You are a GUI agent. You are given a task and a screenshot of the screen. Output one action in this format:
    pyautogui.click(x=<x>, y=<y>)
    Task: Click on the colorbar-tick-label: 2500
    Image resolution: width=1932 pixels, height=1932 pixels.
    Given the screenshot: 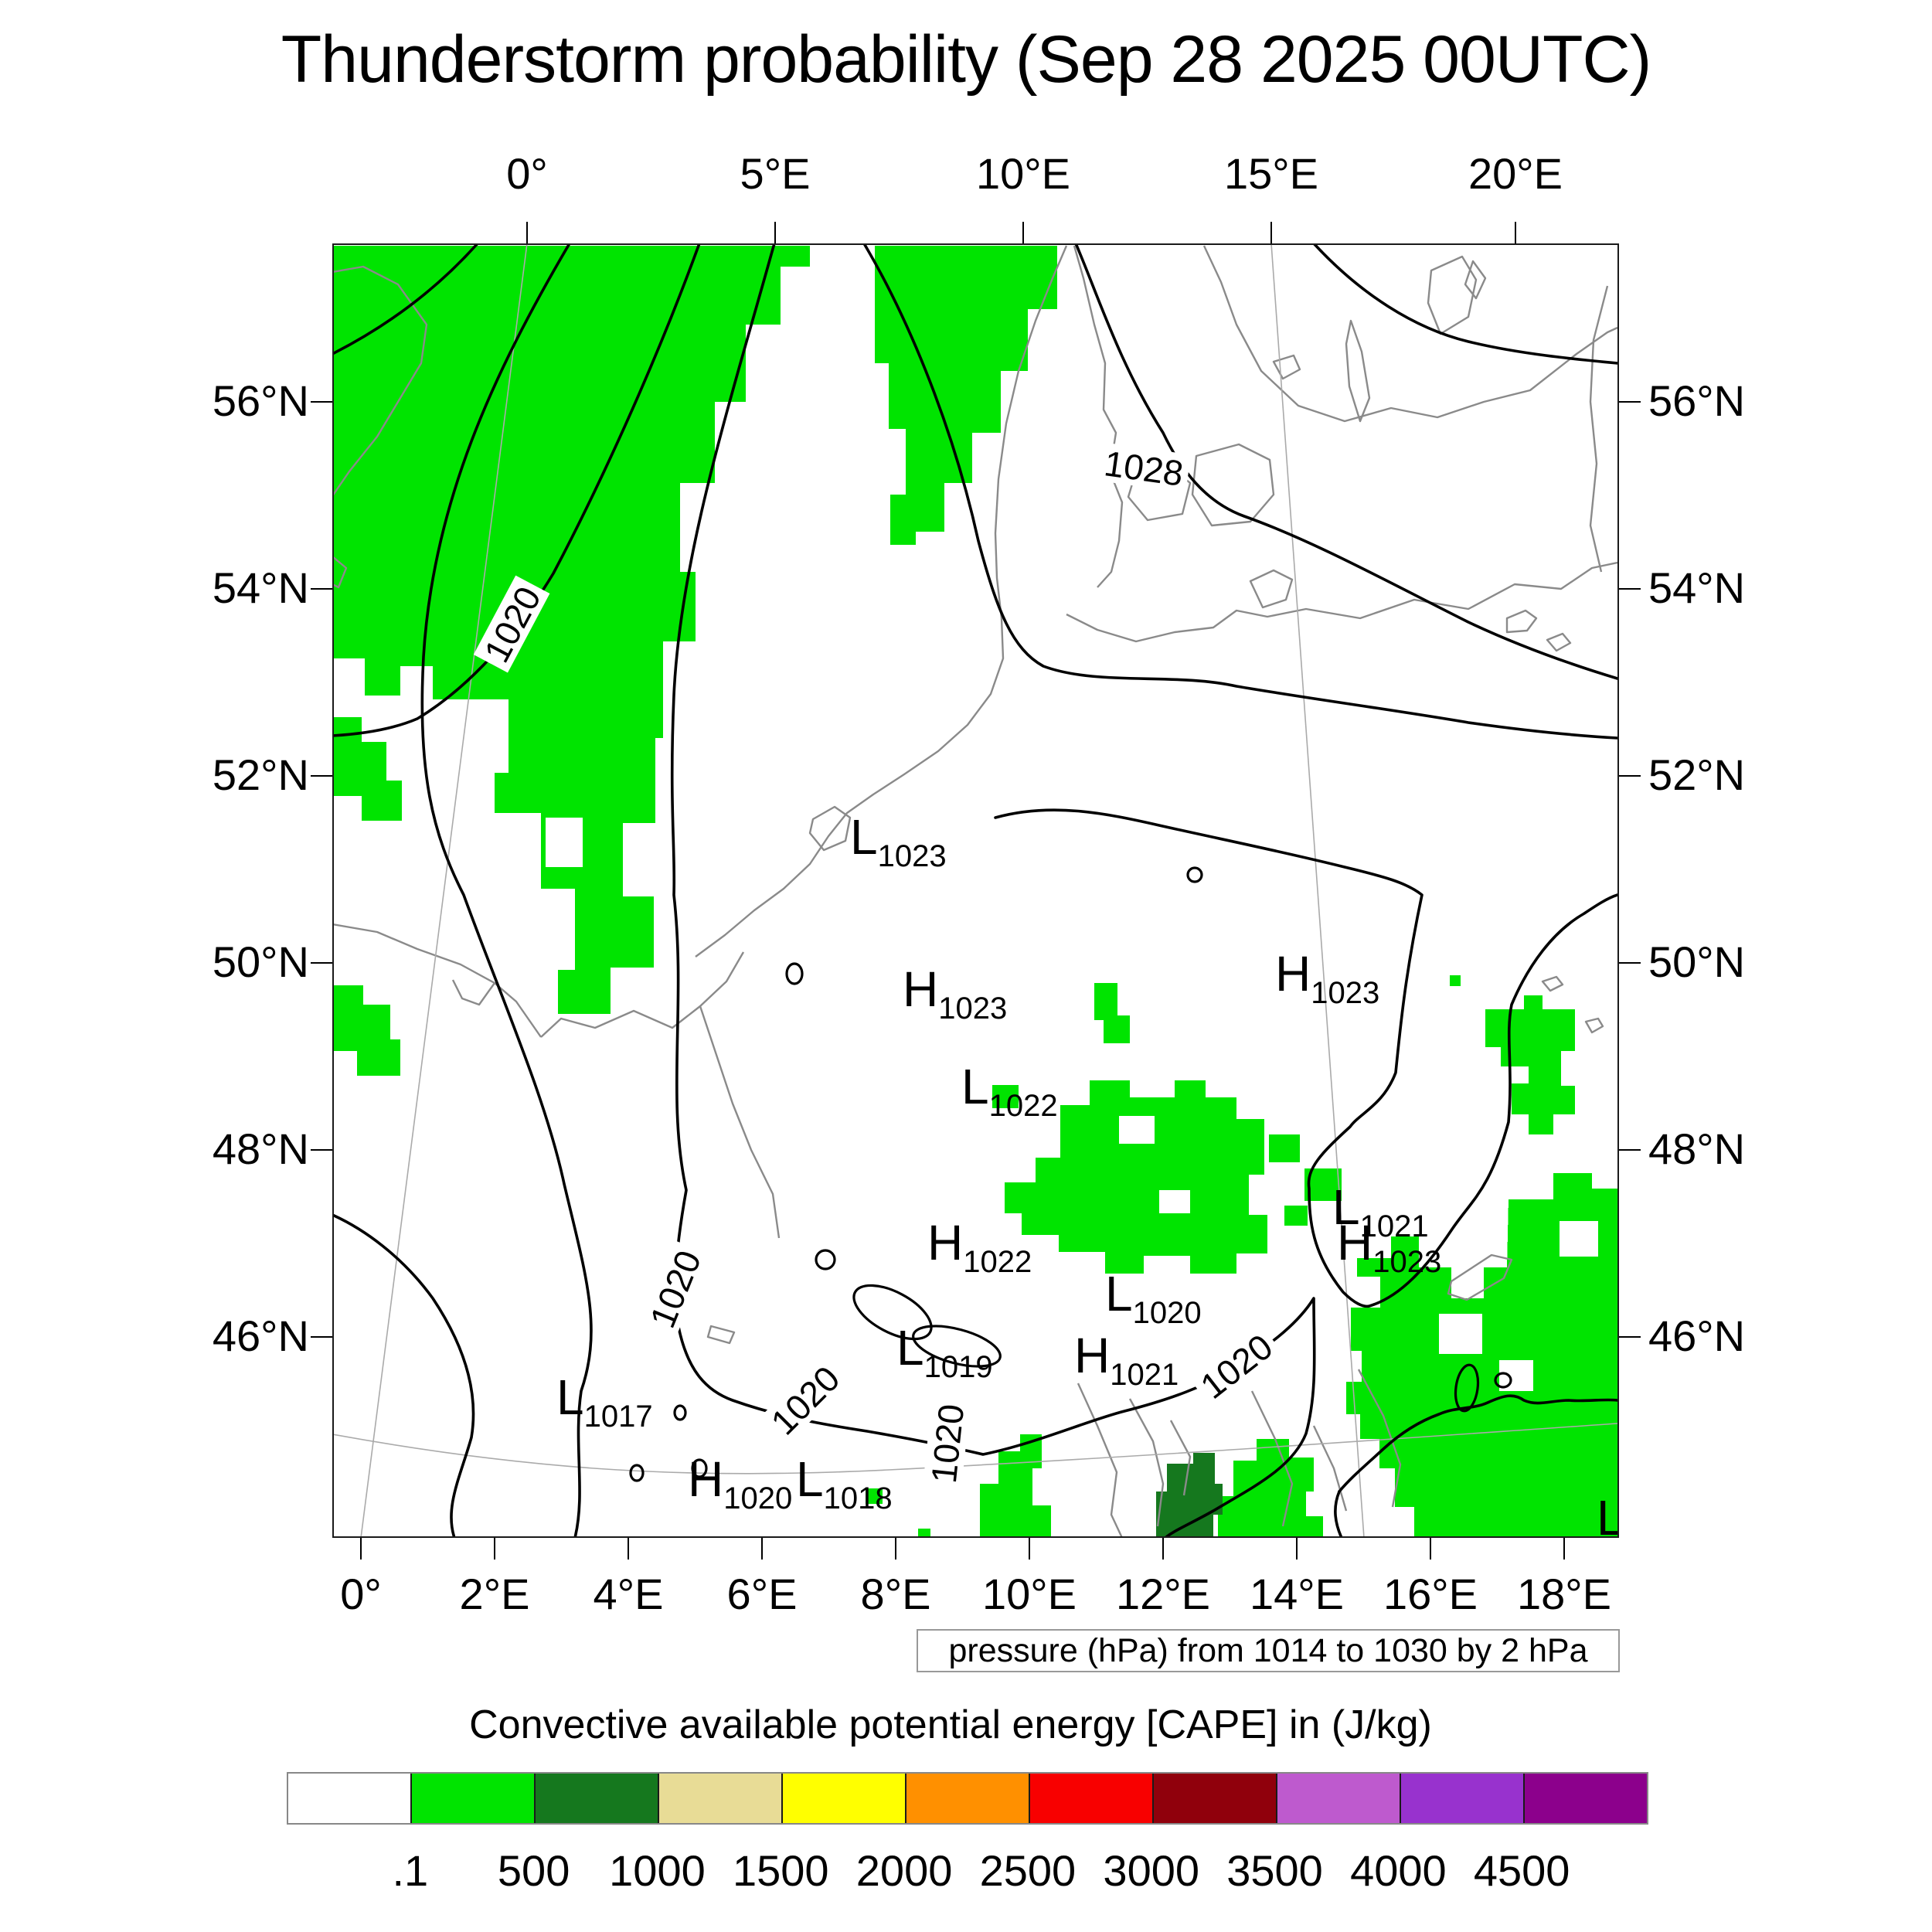 What is the action you would take?
    pyautogui.click(x=1028, y=1870)
    